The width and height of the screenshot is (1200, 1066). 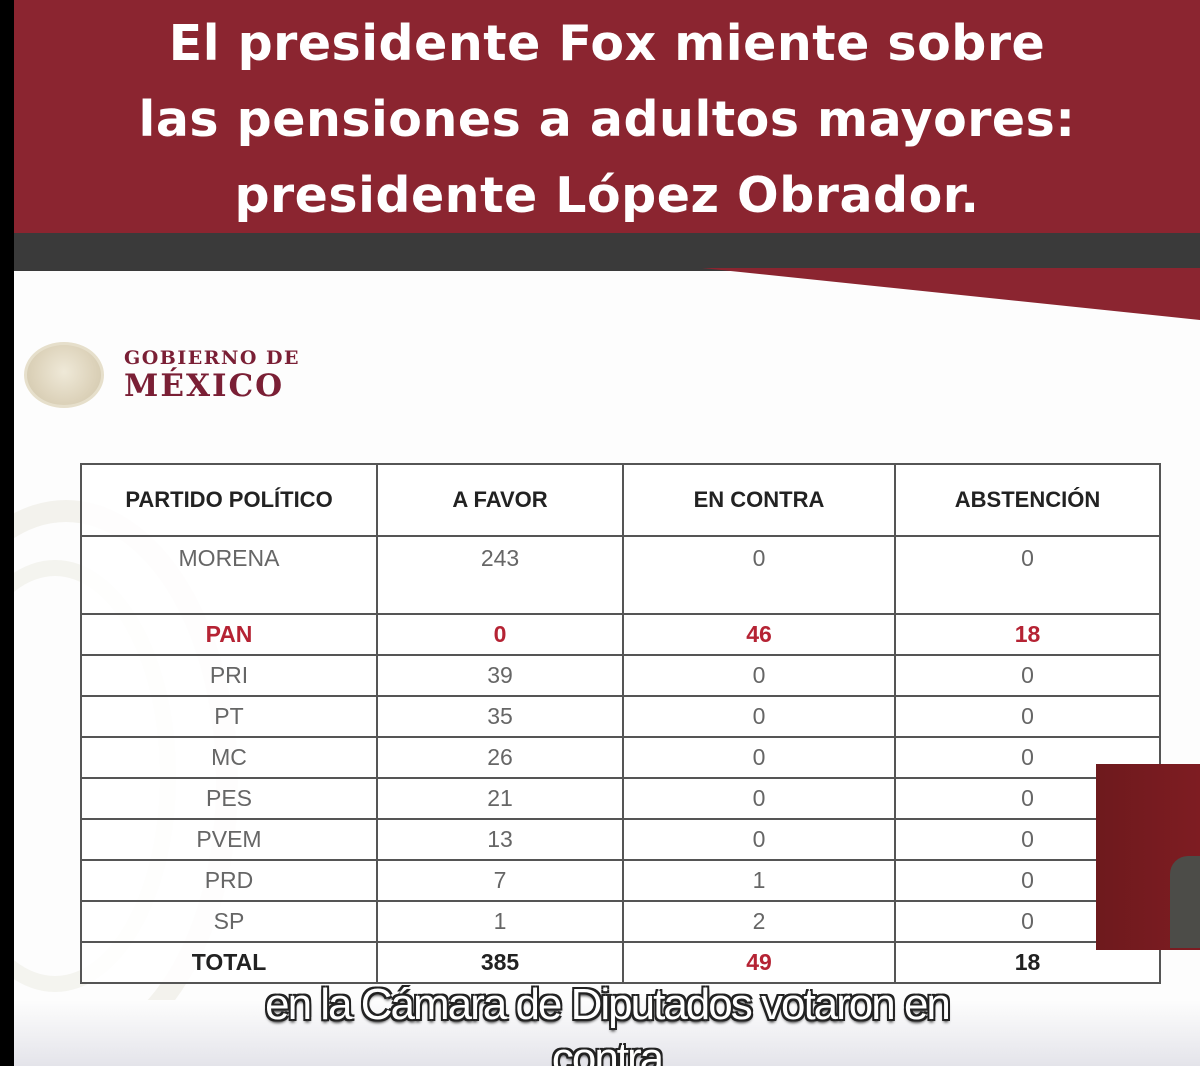 What do you see at coordinates (229, 798) in the screenshot?
I see `cell-party: PES` at bounding box center [229, 798].